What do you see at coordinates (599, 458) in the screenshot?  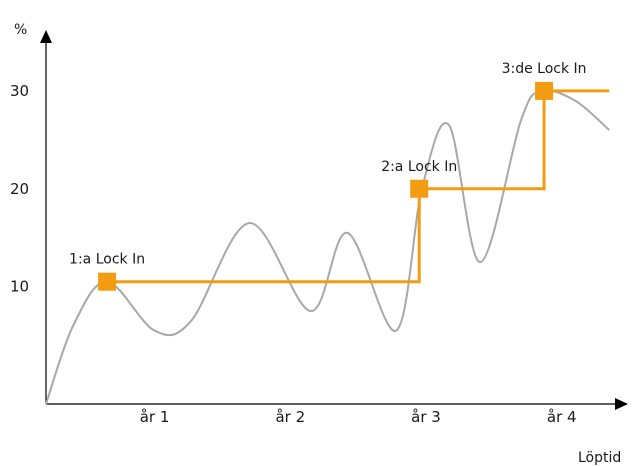 I see `x-axis-title: Löptid` at bounding box center [599, 458].